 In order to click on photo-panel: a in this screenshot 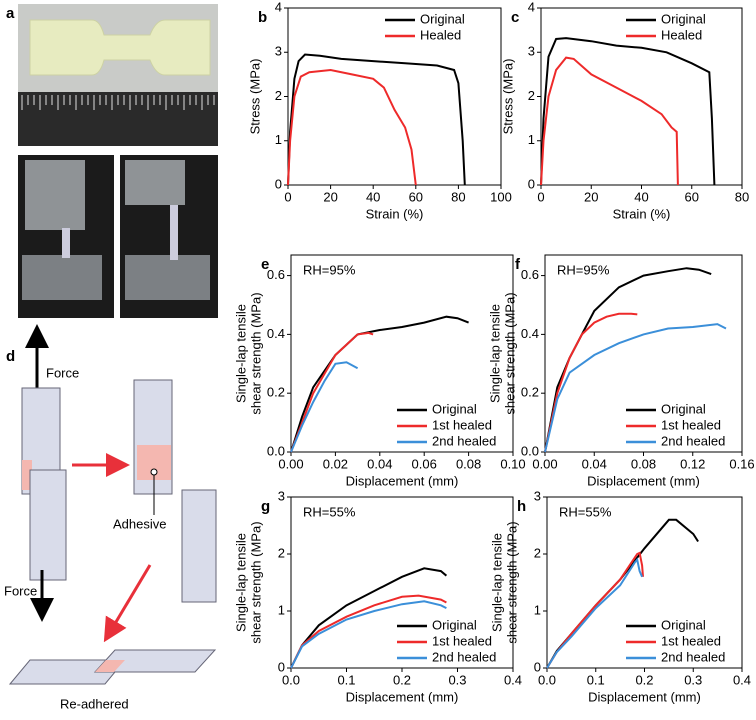, I will do `click(112, 161)`.